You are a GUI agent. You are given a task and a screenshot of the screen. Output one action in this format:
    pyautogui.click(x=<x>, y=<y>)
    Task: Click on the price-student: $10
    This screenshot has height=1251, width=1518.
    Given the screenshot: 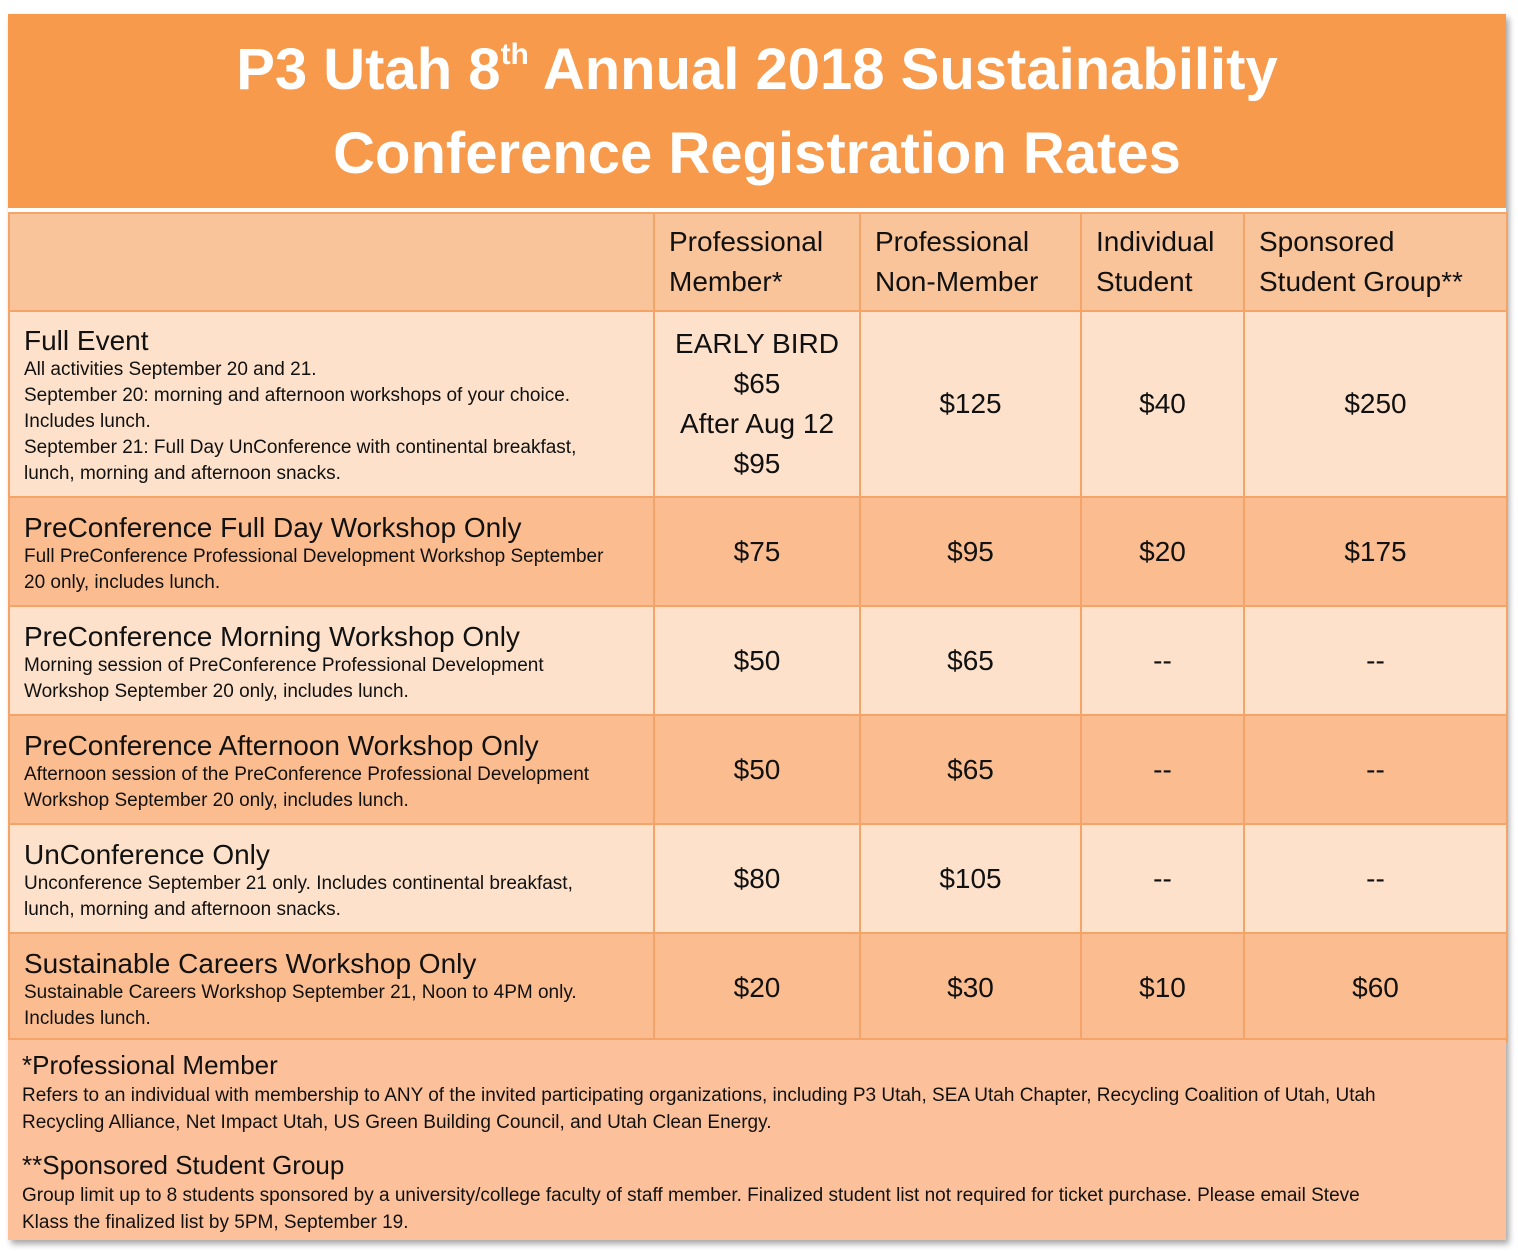 What is the action you would take?
    pyautogui.click(x=1162, y=987)
    